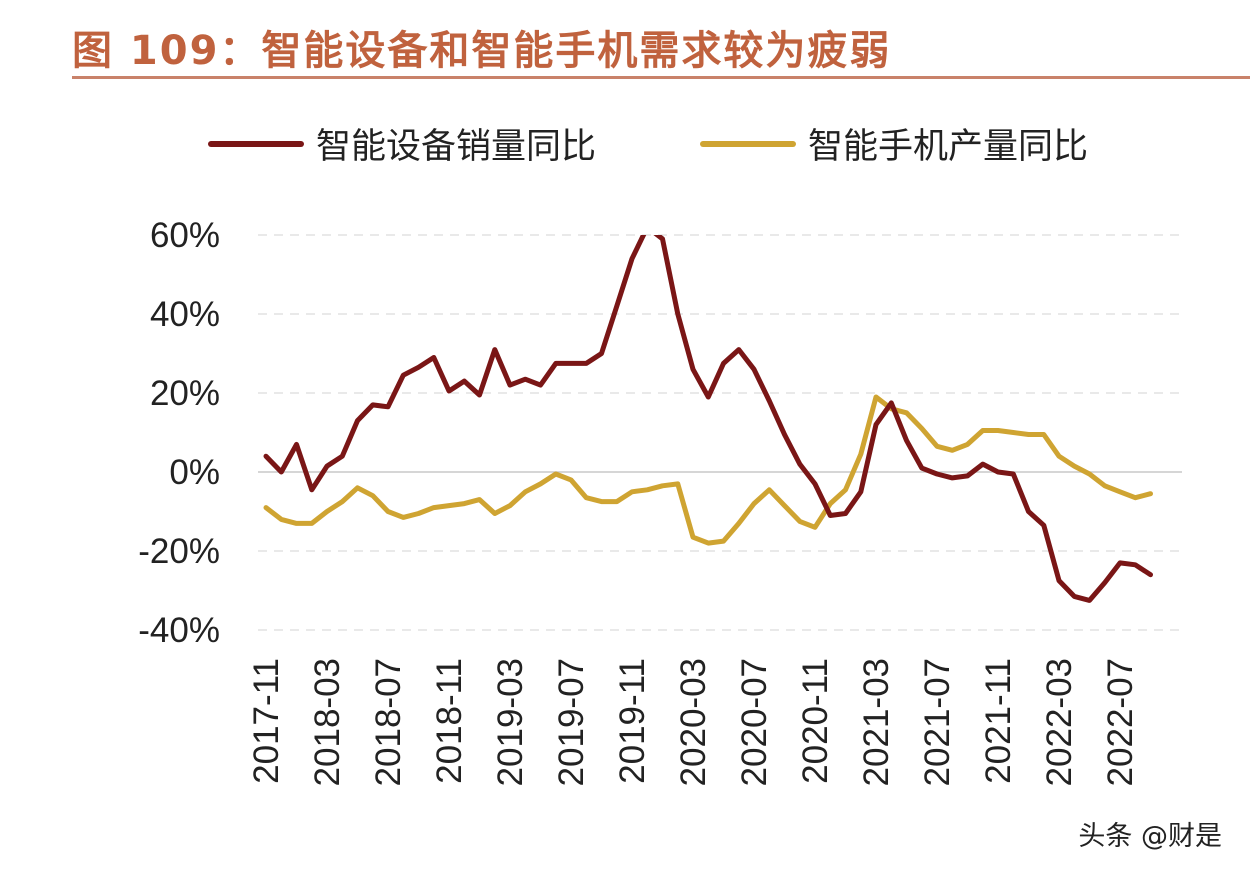 The height and width of the screenshot is (874, 1250). I want to click on legend-item-phone-output: 智能手机产量同比, so click(894, 143).